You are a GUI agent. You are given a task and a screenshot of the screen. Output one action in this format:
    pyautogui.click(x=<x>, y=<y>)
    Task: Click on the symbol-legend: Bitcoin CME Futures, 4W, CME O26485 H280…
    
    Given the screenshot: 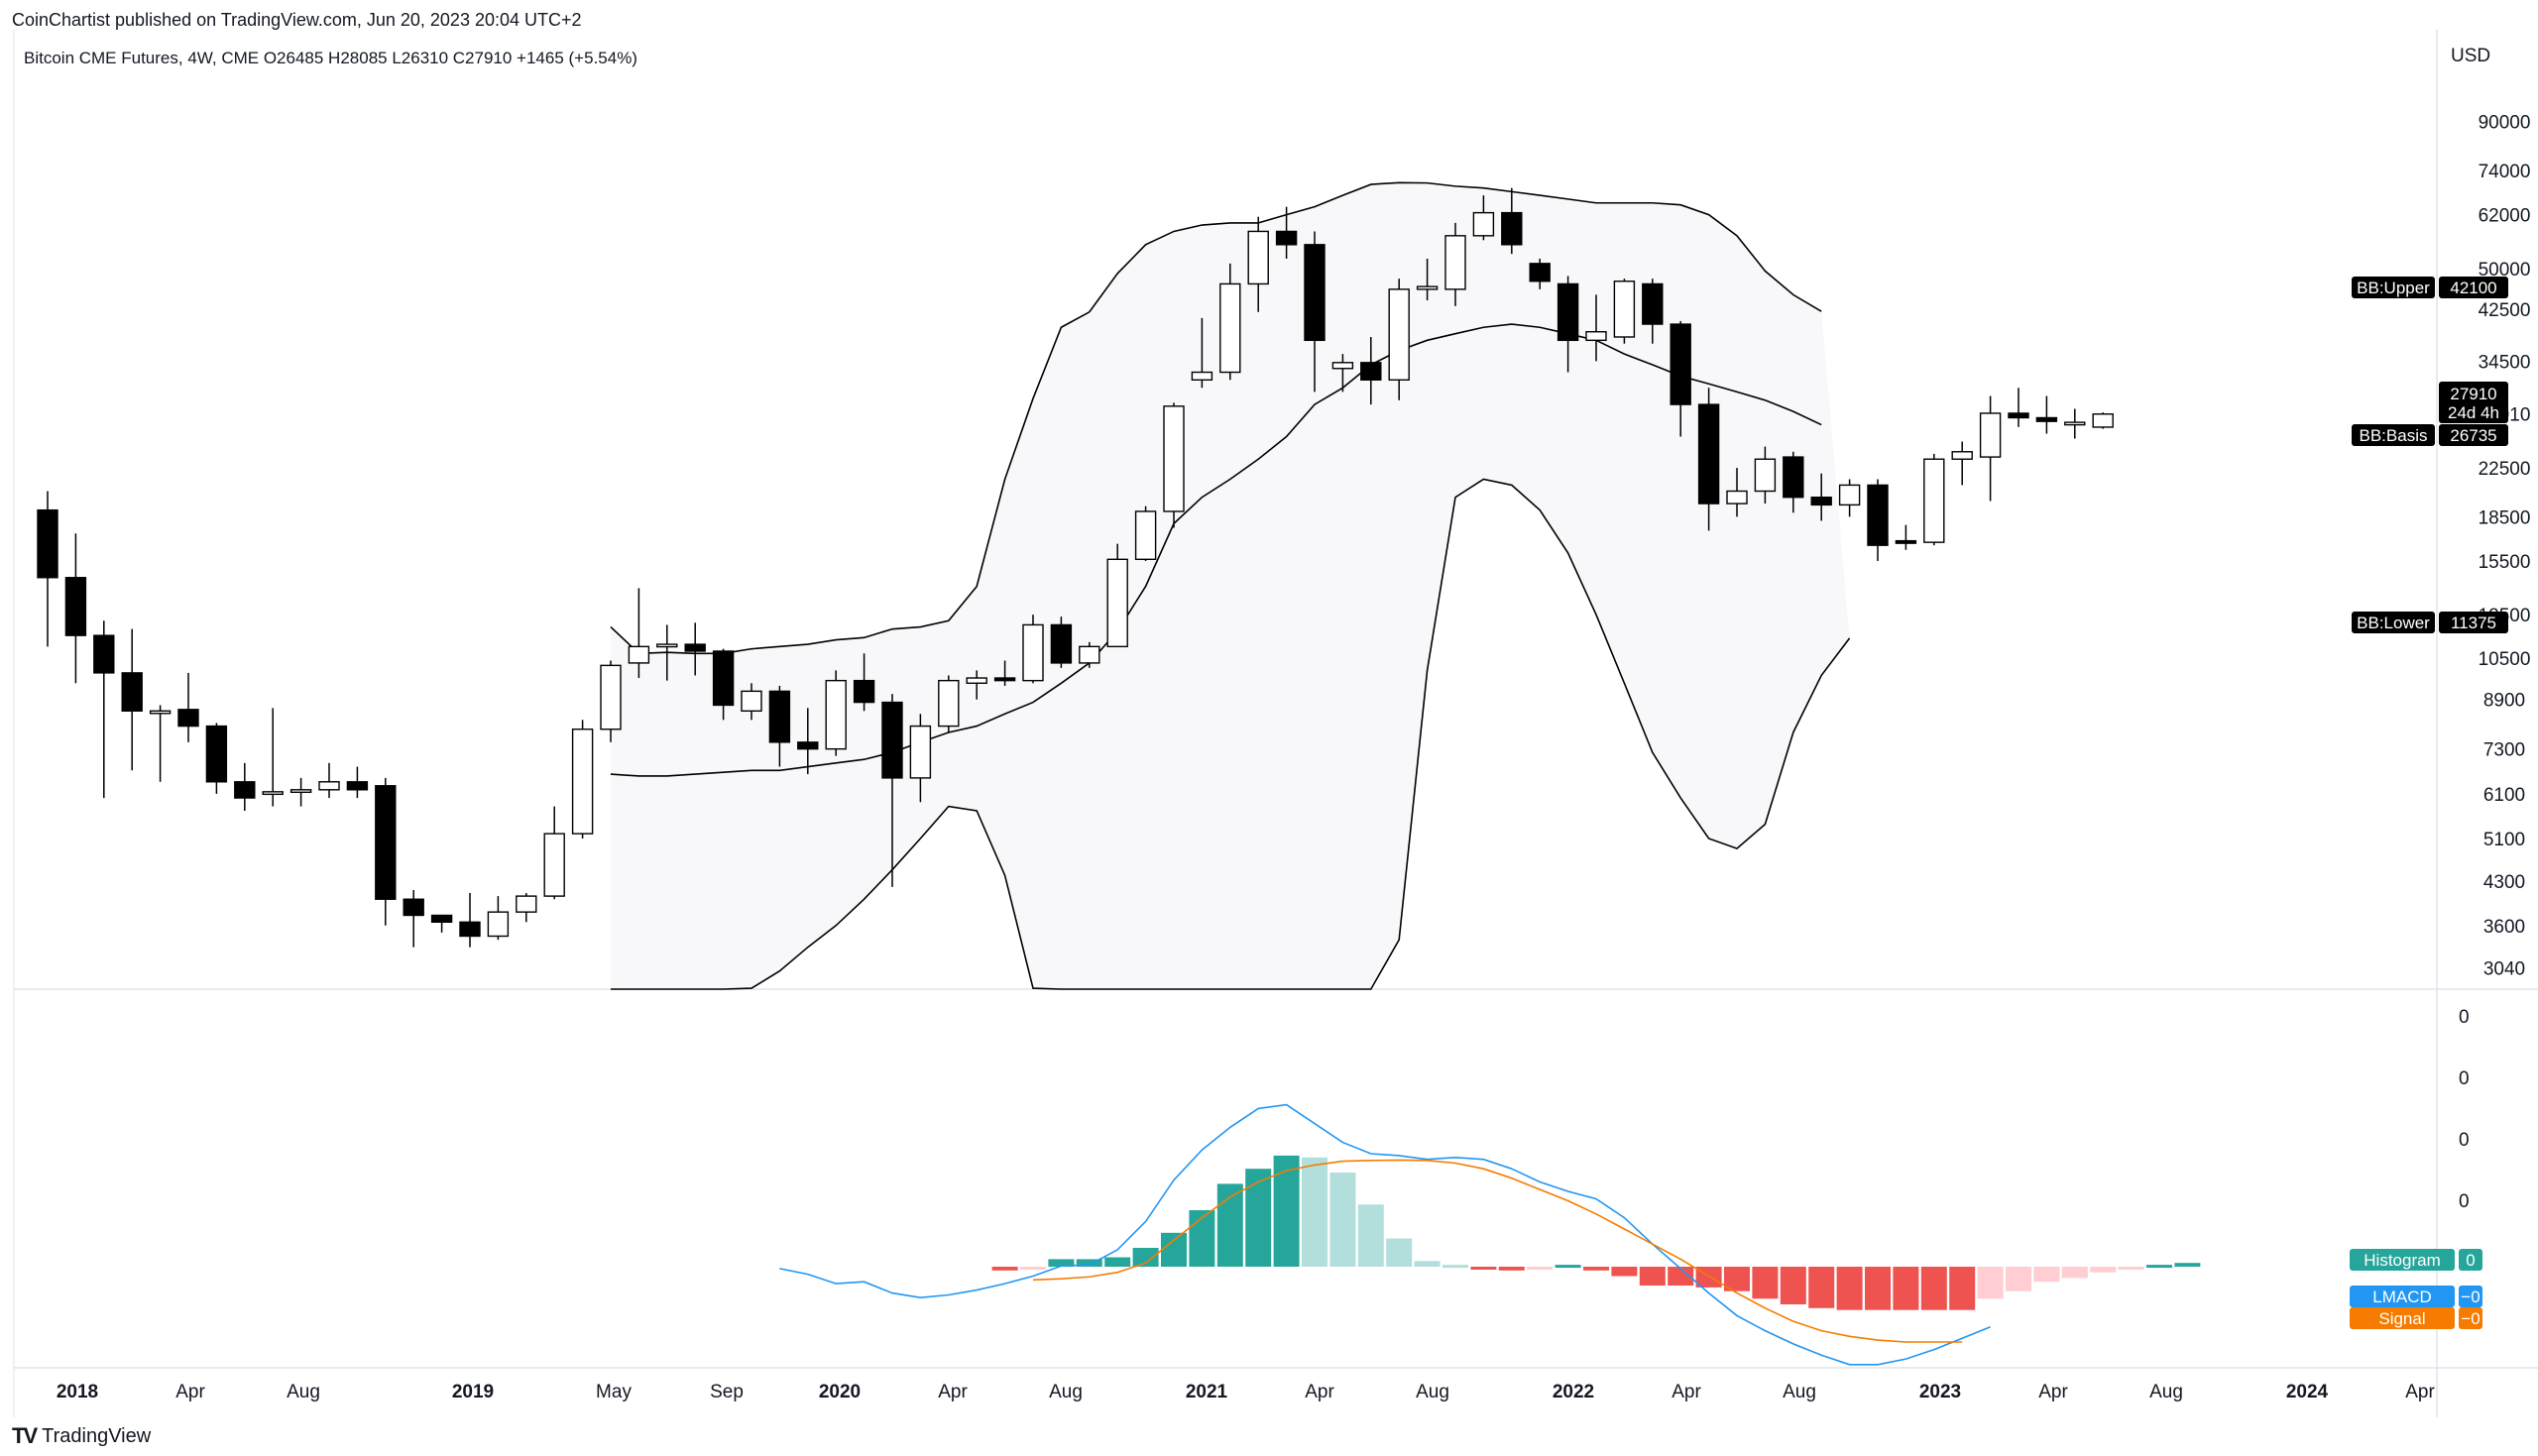 What is the action you would take?
    pyautogui.click(x=330, y=58)
    